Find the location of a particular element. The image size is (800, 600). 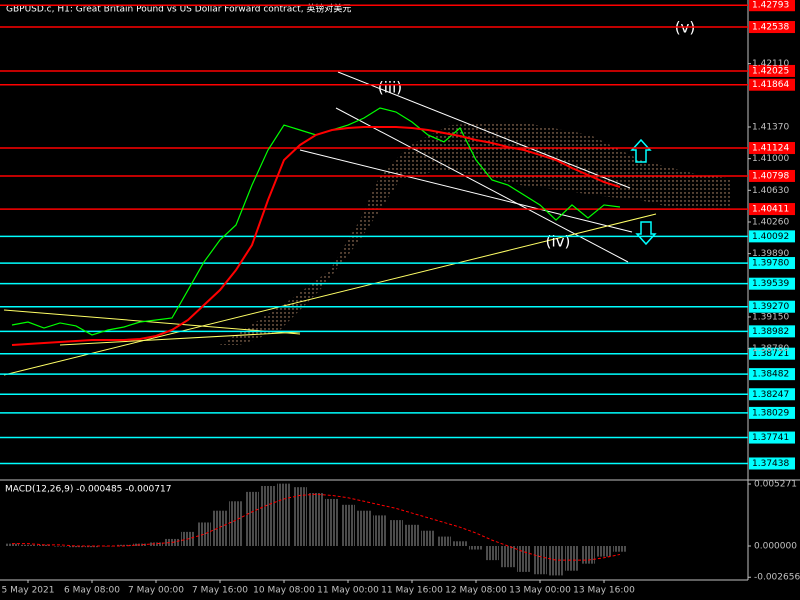

level-label: 1.38721 is located at coordinates (770, 354).